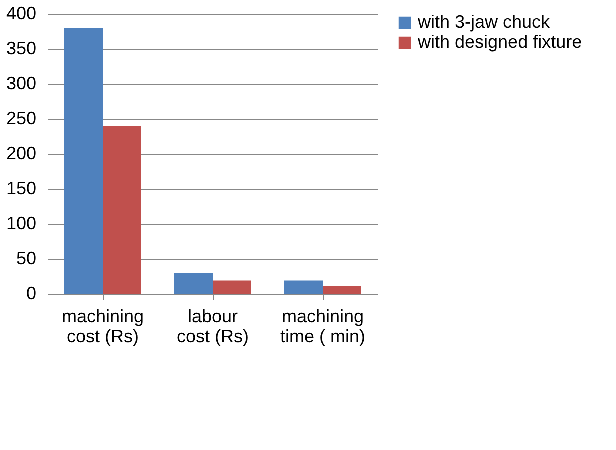 The height and width of the screenshot is (450, 616). I want to click on x-tick-label: labour cost (Rs), so click(213, 326).